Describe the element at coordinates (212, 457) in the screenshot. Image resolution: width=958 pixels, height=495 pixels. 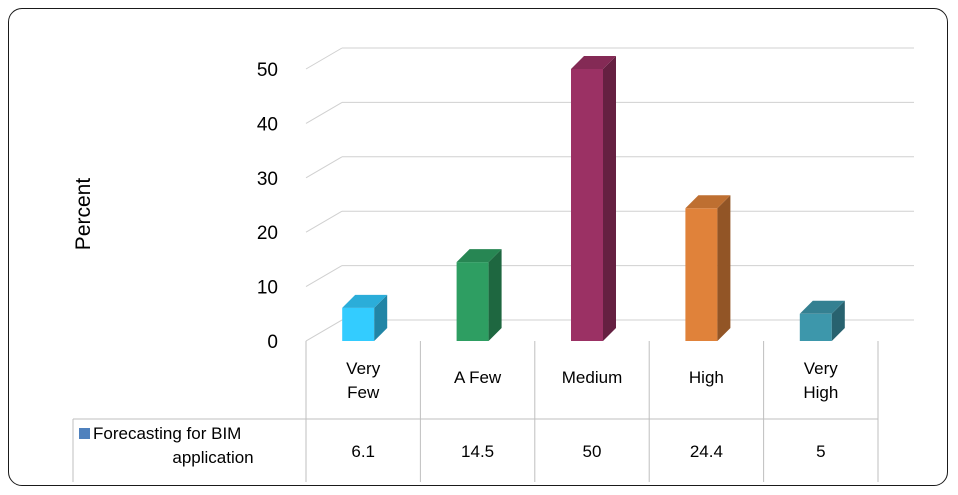
I see `legend-series-name: application` at that location.